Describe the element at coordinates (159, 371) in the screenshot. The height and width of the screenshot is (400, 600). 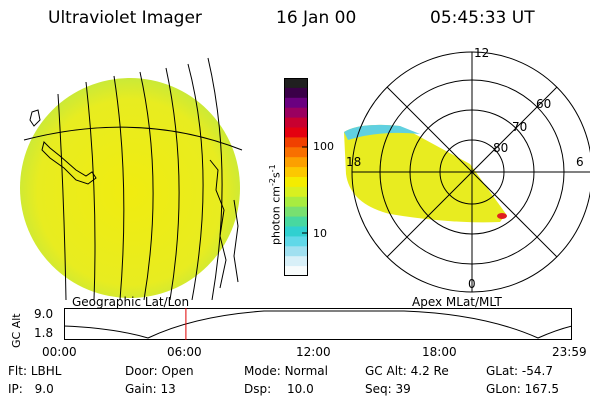
I see `status-door: Door: Open` at that location.